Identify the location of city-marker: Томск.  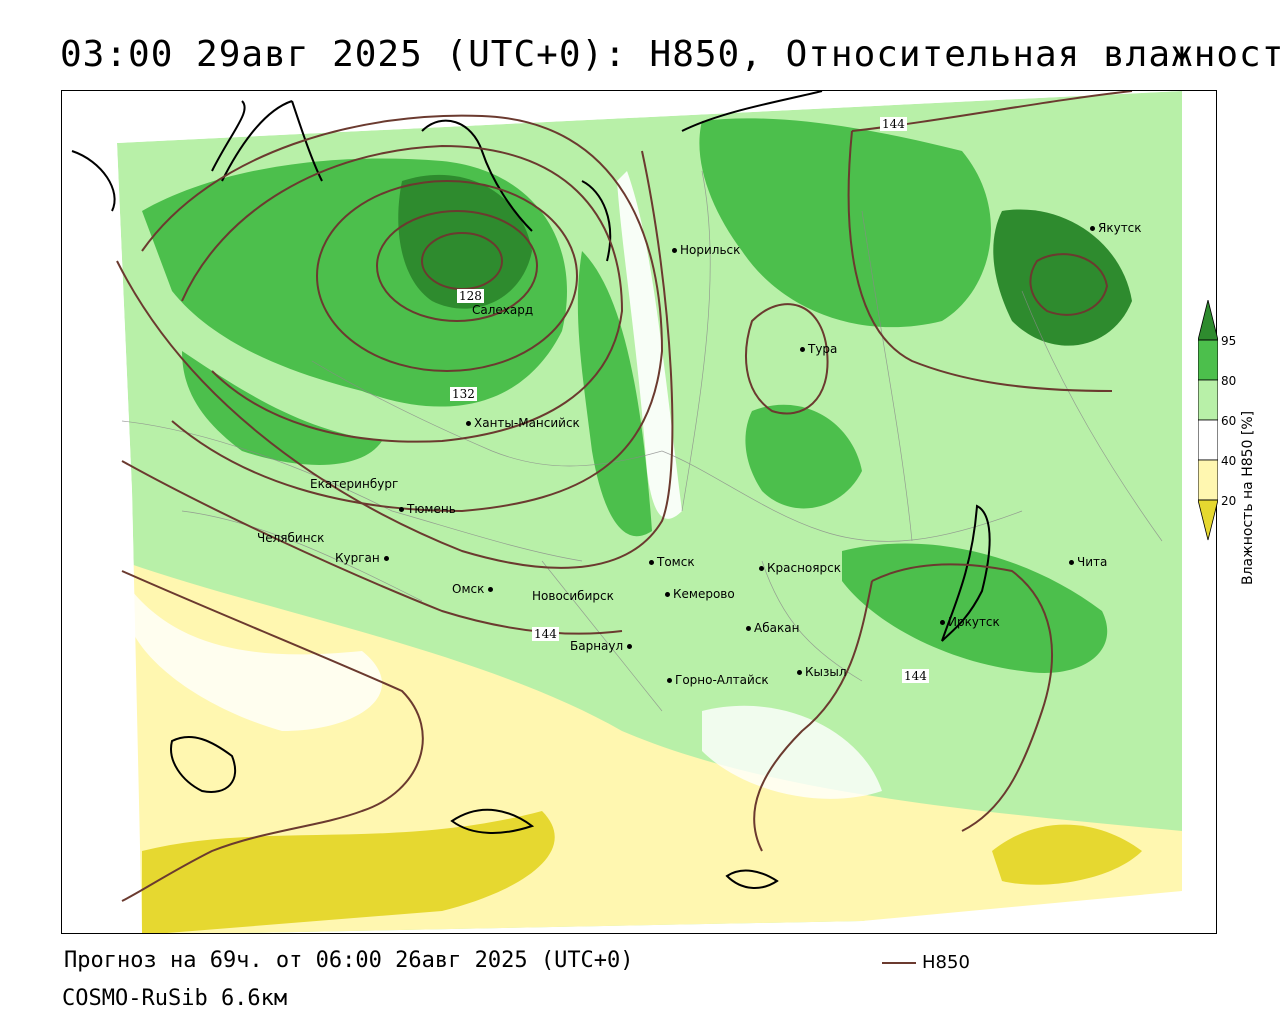
(672, 562).